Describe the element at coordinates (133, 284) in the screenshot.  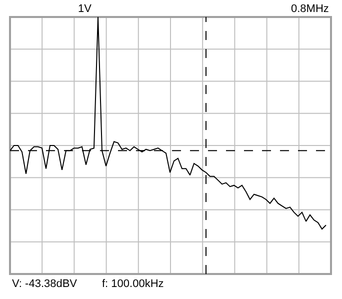
I see `text: f: 100.00kHz` at that location.